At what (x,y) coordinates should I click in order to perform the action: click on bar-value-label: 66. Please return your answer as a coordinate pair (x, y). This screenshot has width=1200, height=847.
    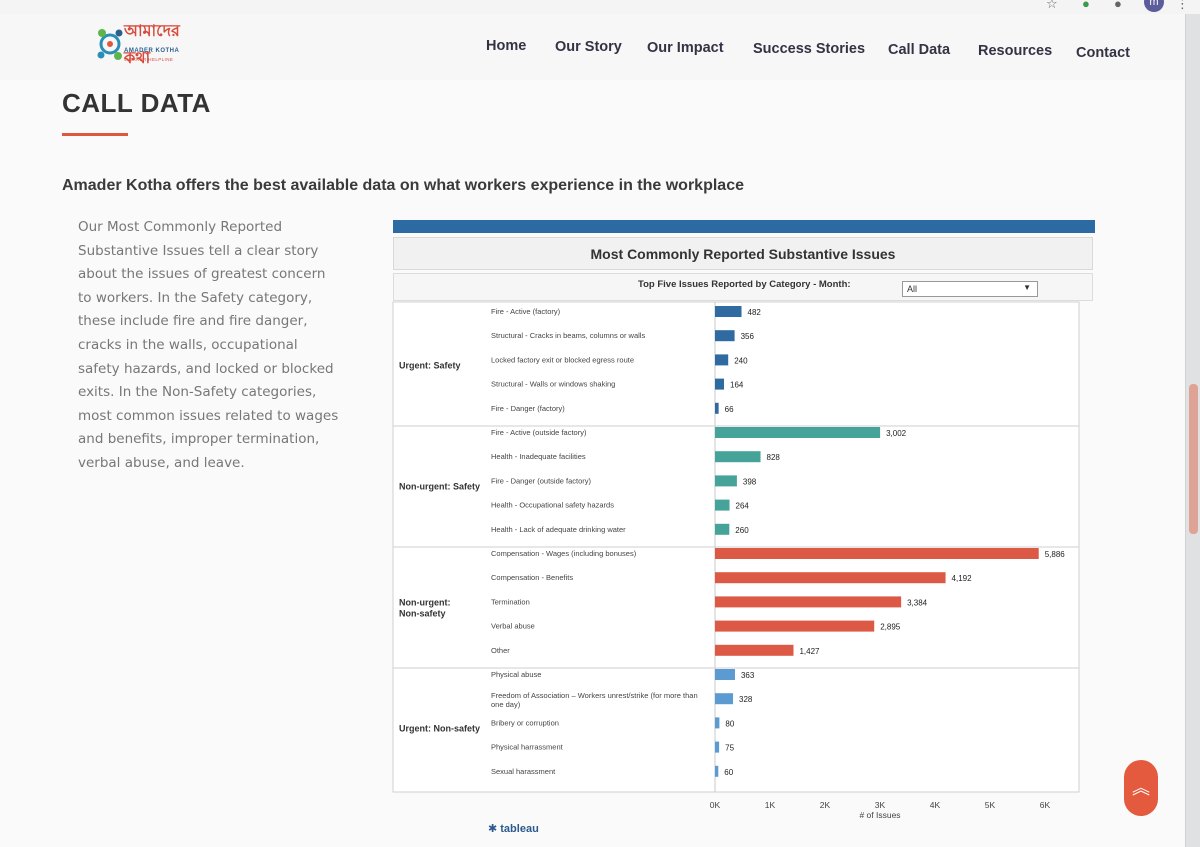
    Looking at the image, I should click on (729, 409).